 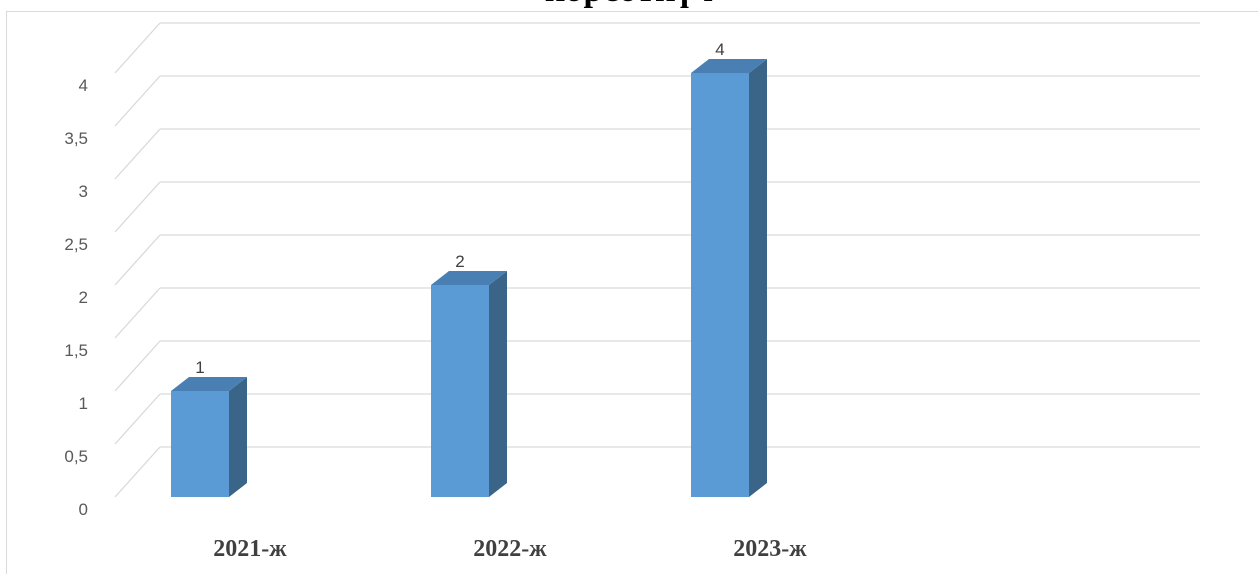 I want to click on x-category-label: 2022-ж, so click(x=510, y=549).